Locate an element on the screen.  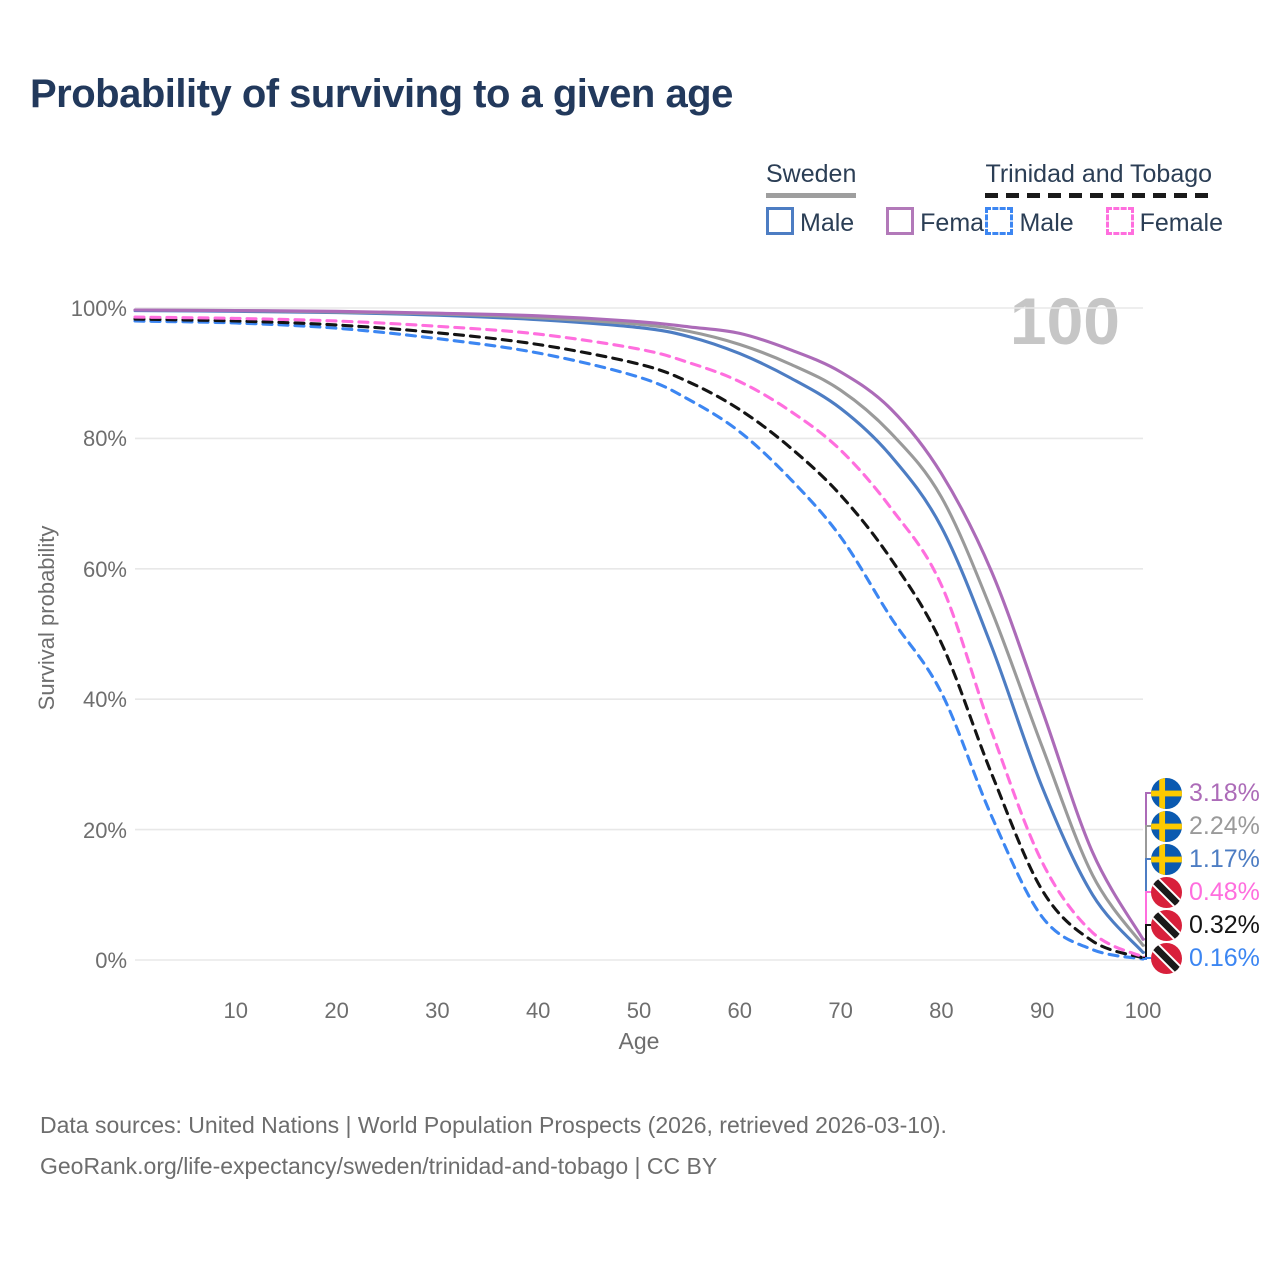
age-counter: 100 is located at coordinates (1064, 321).